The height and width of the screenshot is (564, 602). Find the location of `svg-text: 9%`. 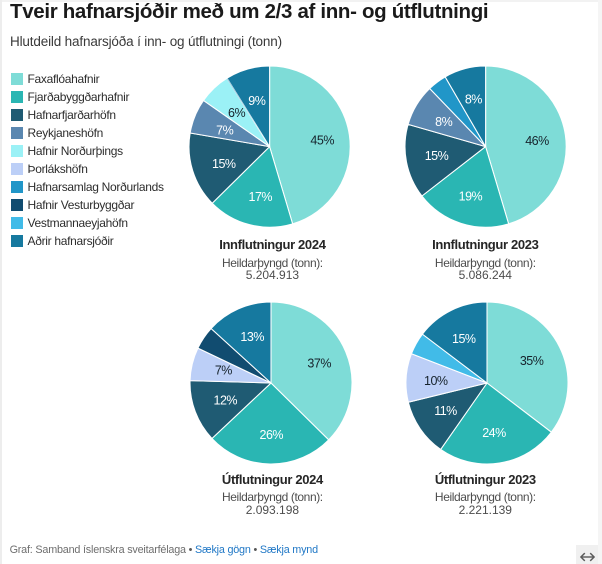

svg-text: 9% is located at coordinates (256, 101).